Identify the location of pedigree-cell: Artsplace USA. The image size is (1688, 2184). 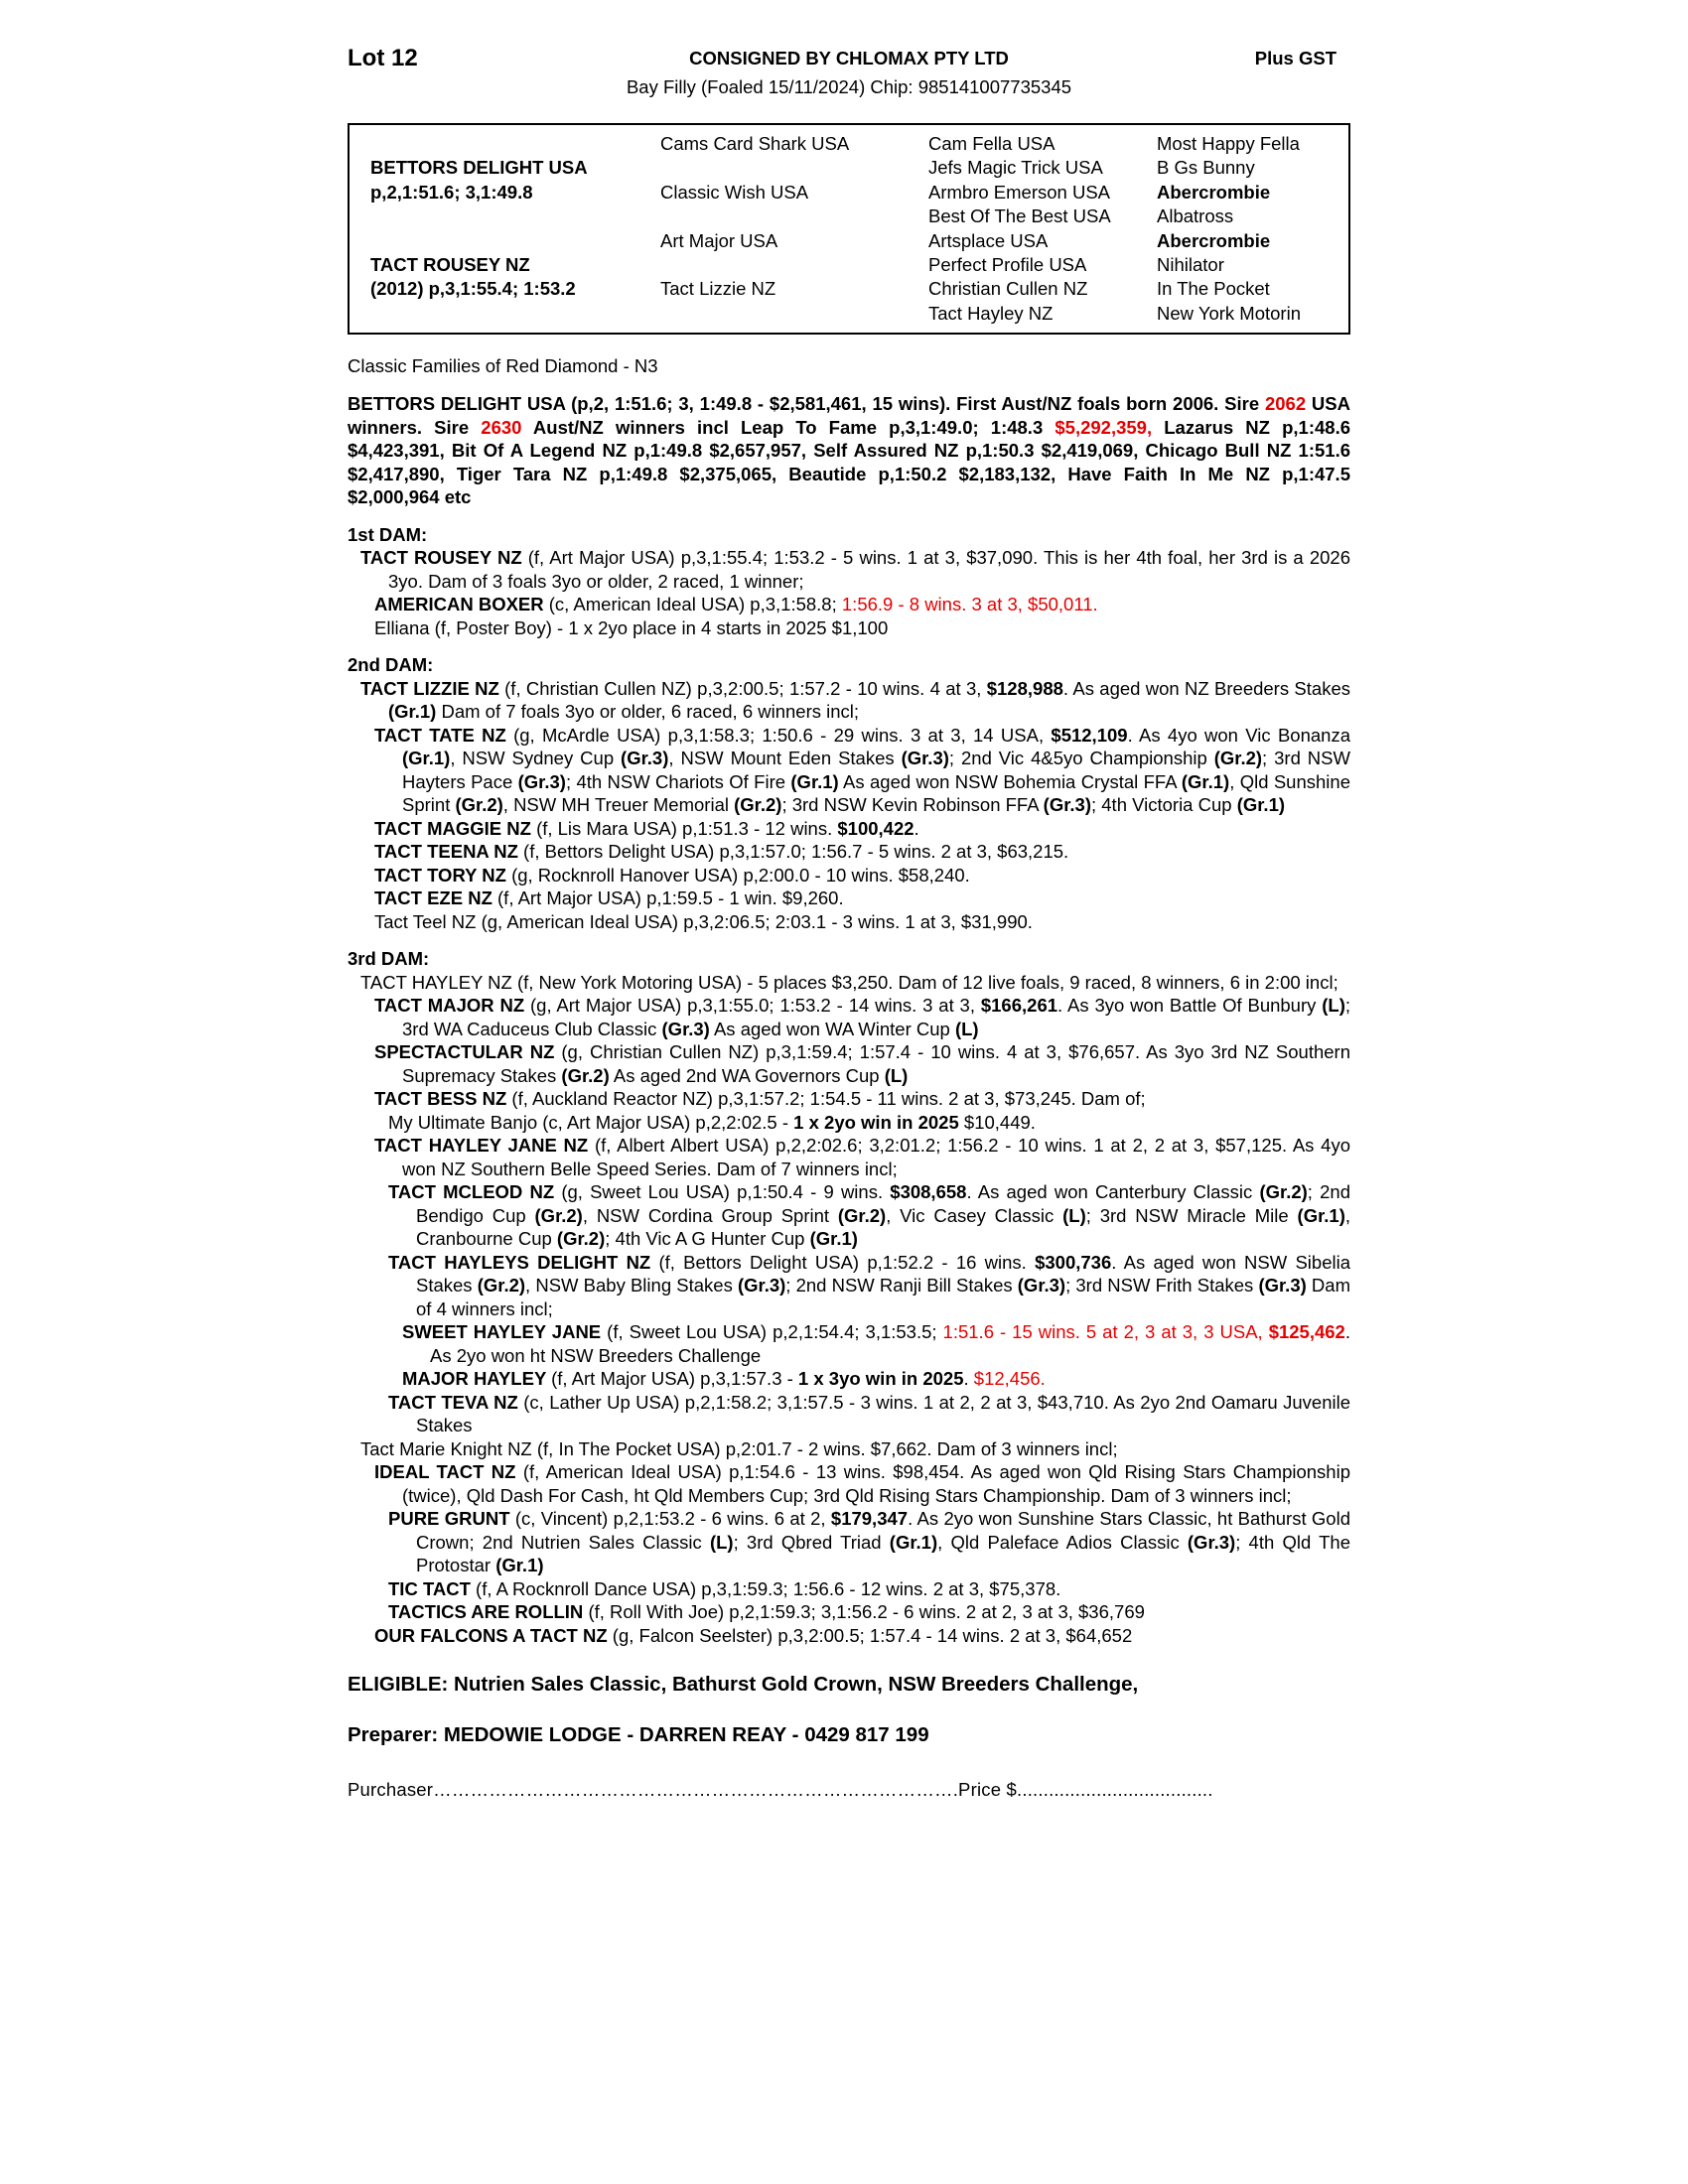
(988, 240).